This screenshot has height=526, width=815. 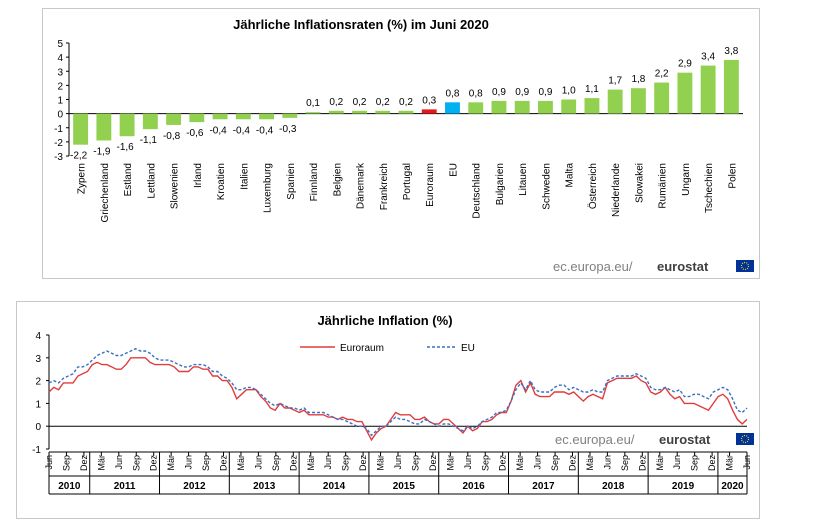 I want to click on bar-eu, so click(x=452, y=108).